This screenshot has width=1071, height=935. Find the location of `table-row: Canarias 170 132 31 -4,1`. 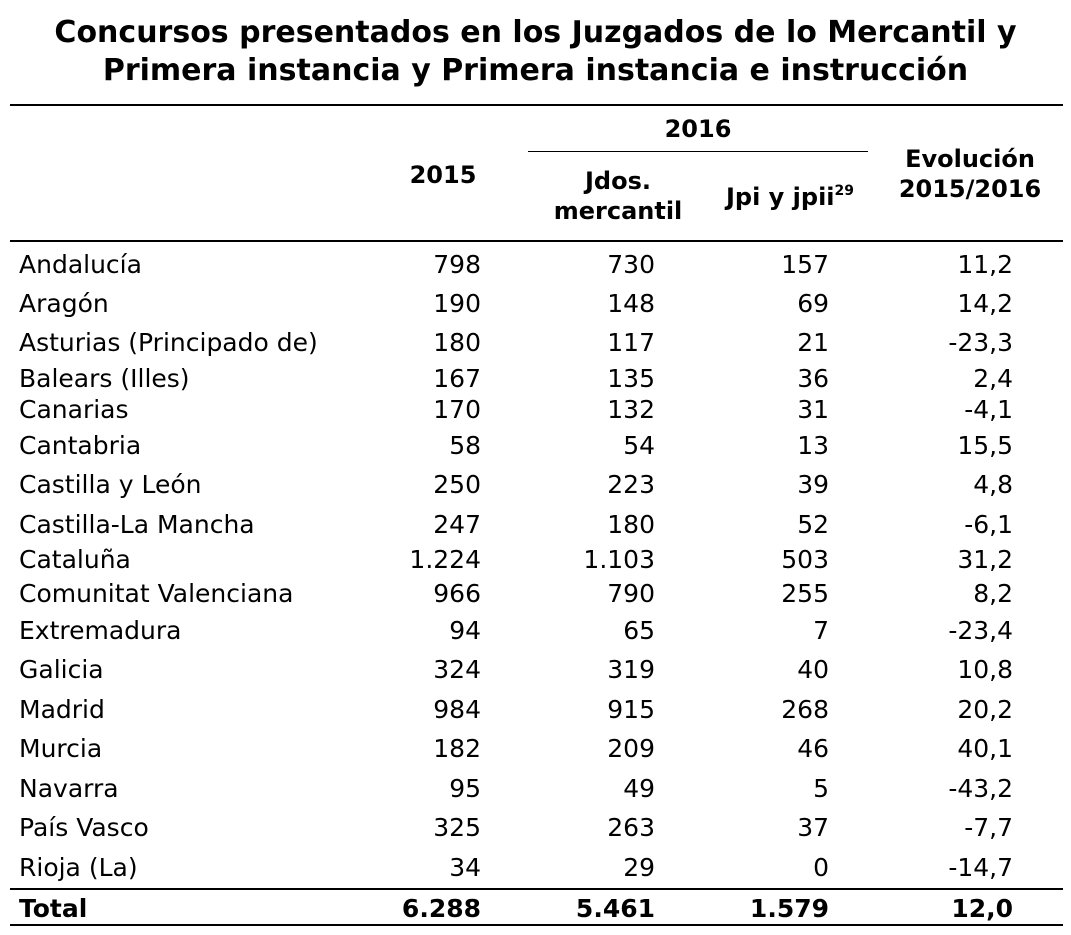

table-row: Canarias 170 132 31 -4,1 is located at coordinates (535, 410).